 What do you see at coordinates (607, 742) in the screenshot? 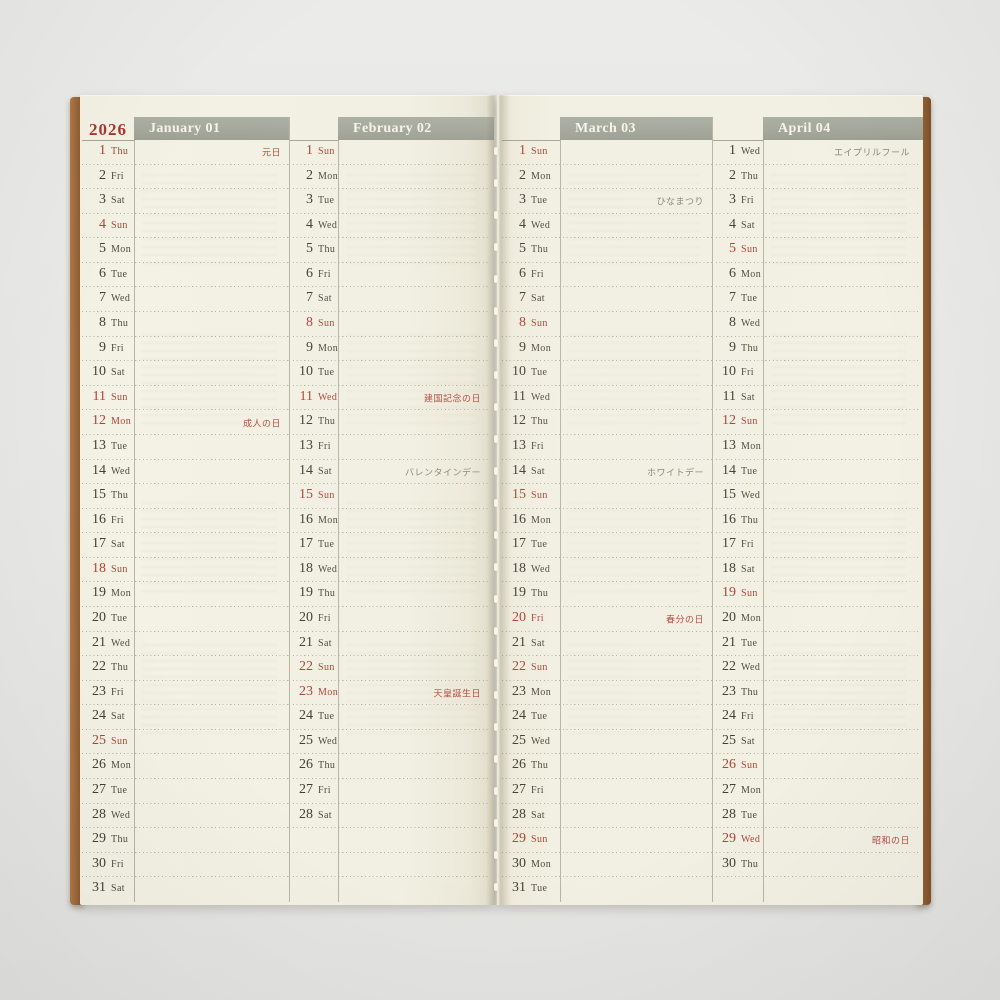
I see `day-row: 25 Wed` at bounding box center [607, 742].